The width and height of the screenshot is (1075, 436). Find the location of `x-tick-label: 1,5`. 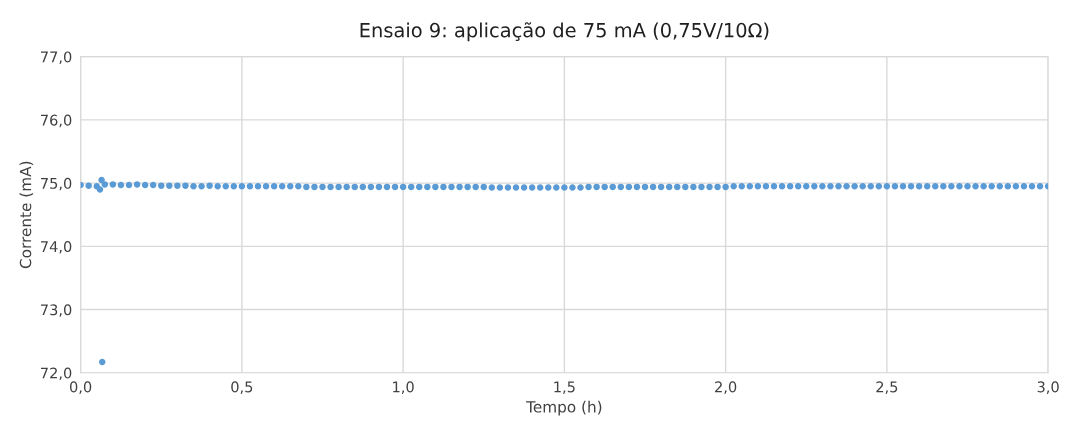

x-tick-label: 1,5 is located at coordinates (564, 387).